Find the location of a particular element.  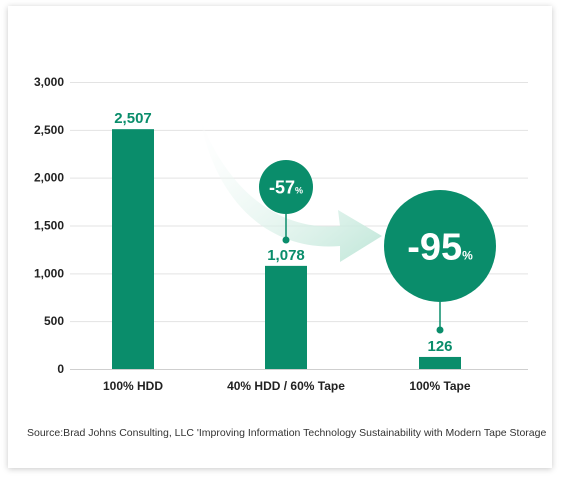

decrease-arrow-icon is located at coordinates (291, 190).